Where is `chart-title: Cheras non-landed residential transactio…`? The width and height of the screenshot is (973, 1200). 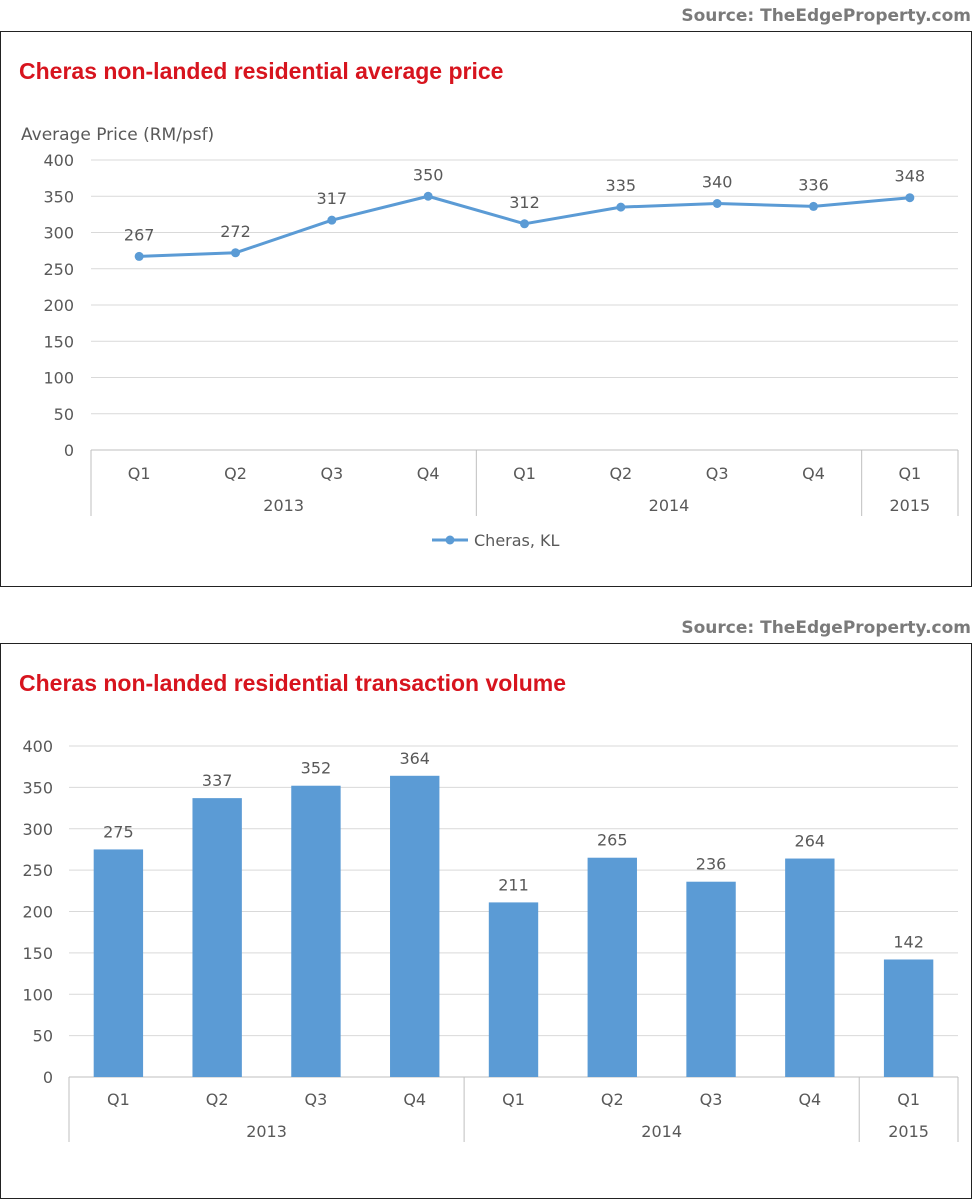
chart-title: Cheras non-landed residential transactio… is located at coordinates (292, 683).